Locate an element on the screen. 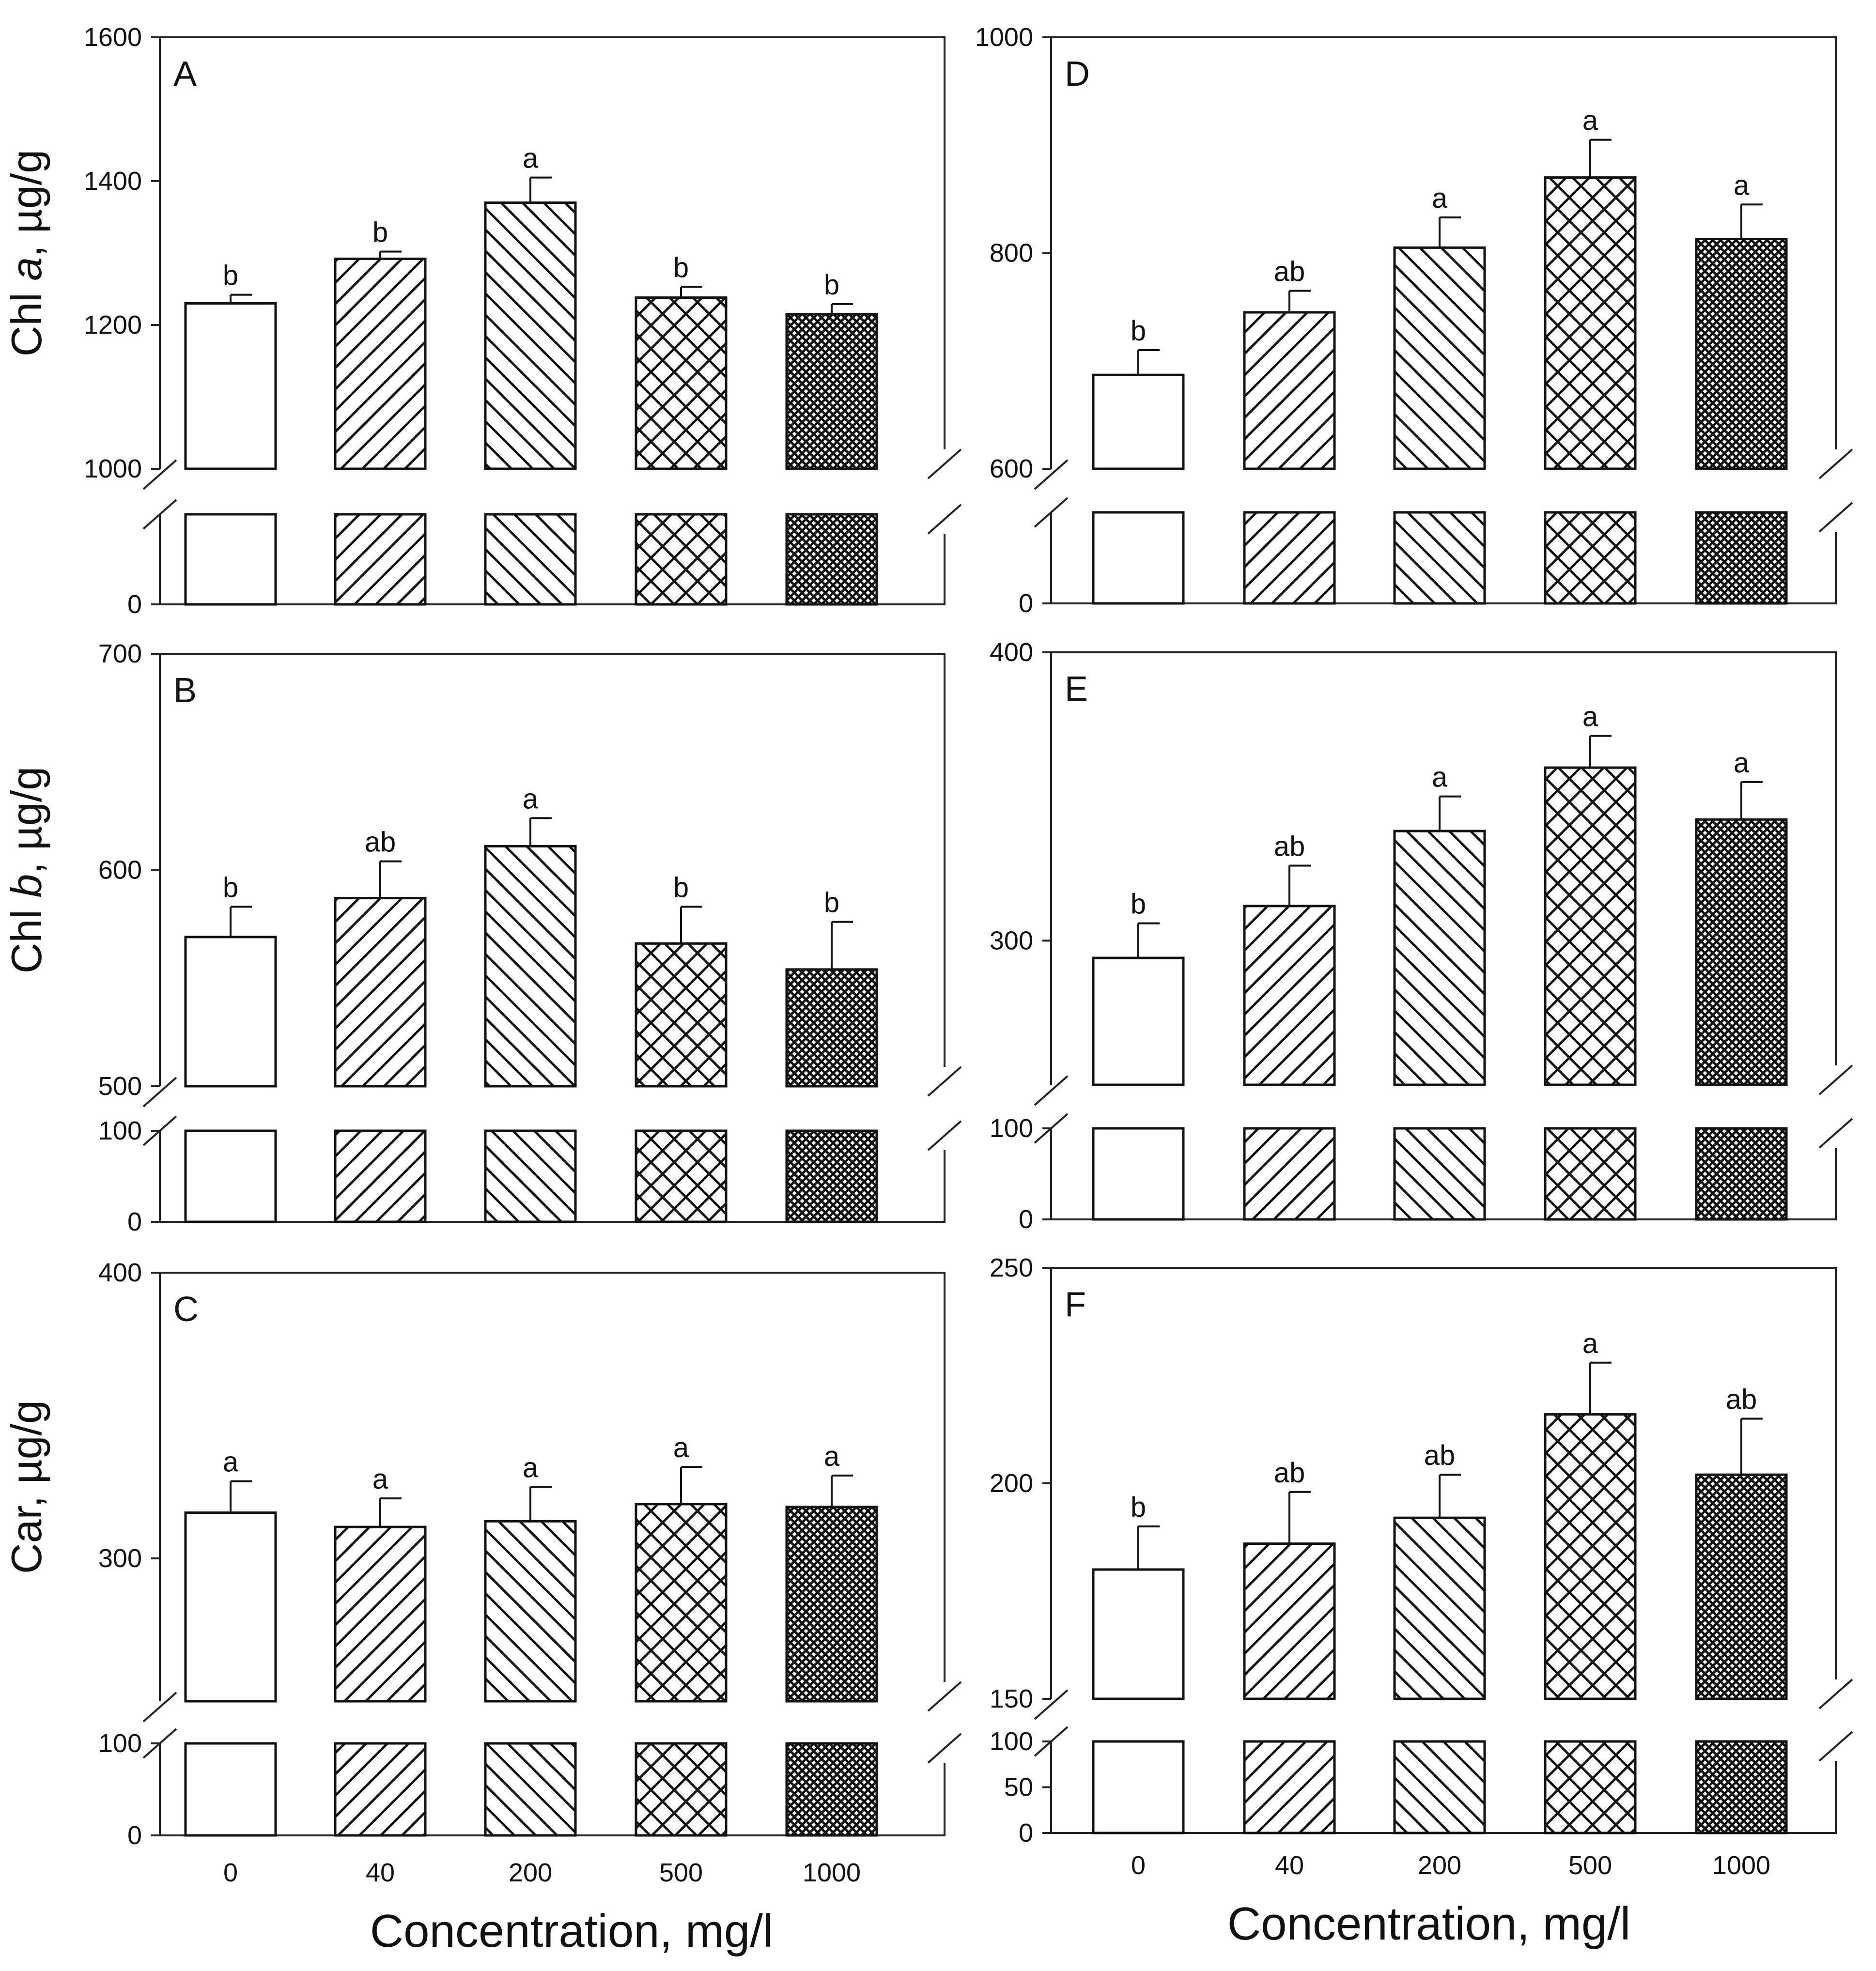 The image size is (1876, 1971). y-tick-label-upper: 200 is located at coordinates (1011, 1483).